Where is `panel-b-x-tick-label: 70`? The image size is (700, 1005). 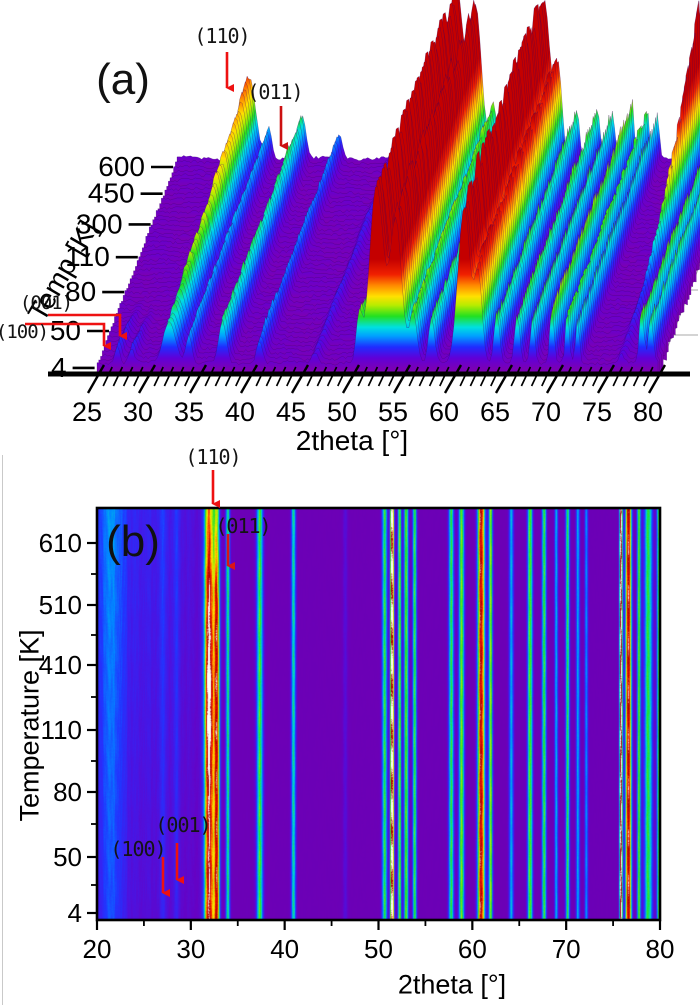
panel-b-x-tick-label: 70 is located at coordinates (566, 949).